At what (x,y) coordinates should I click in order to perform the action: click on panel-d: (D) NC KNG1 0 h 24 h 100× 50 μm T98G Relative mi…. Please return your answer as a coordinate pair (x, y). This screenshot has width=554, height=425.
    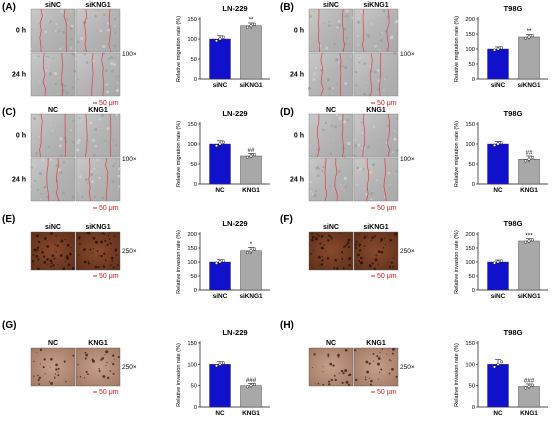
    Looking at the image, I should click on (414, 159).